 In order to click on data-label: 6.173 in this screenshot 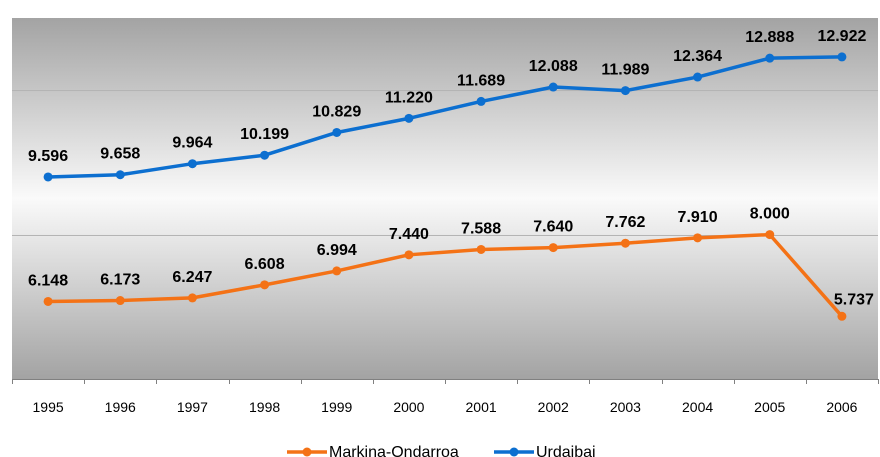, I will do `click(120, 280)`.